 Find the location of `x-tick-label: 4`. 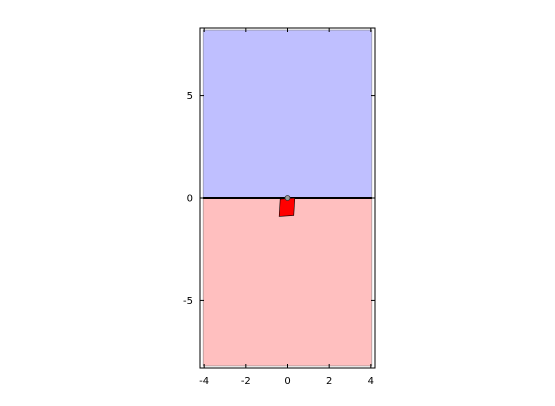

x-tick-label: 4 is located at coordinates (371, 381).